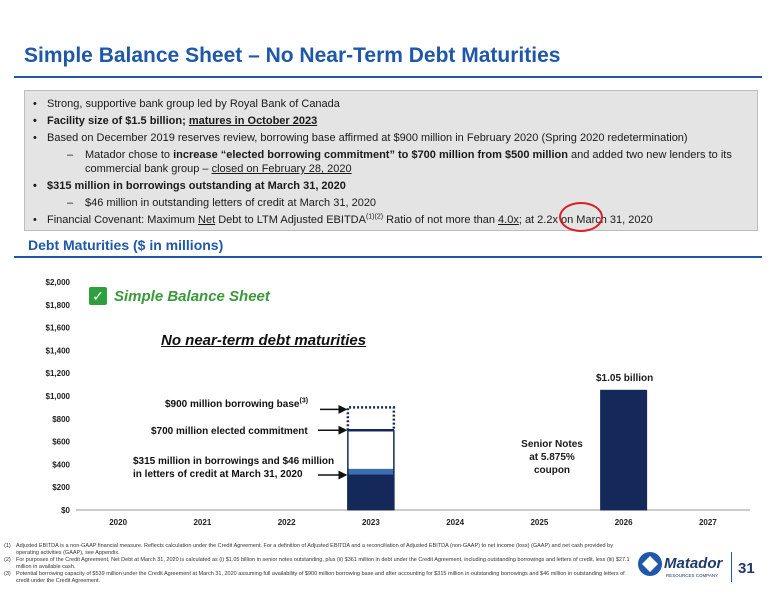 The height and width of the screenshot is (600, 776). Describe the element at coordinates (98, 296) in the screenshot. I see `checkmark-icon: ✓` at that location.